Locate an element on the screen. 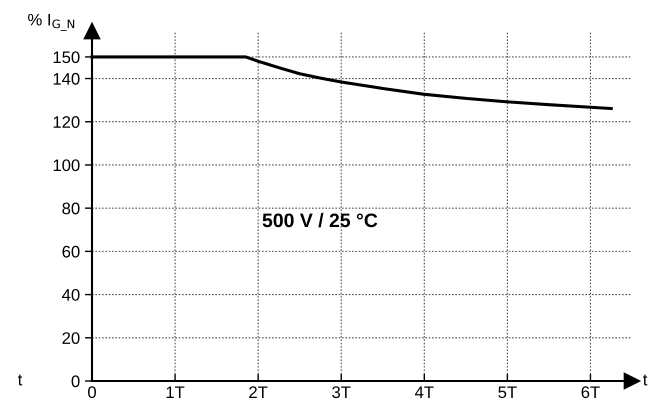  annotation: 500 V / 25 °C is located at coordinates (320, 220).